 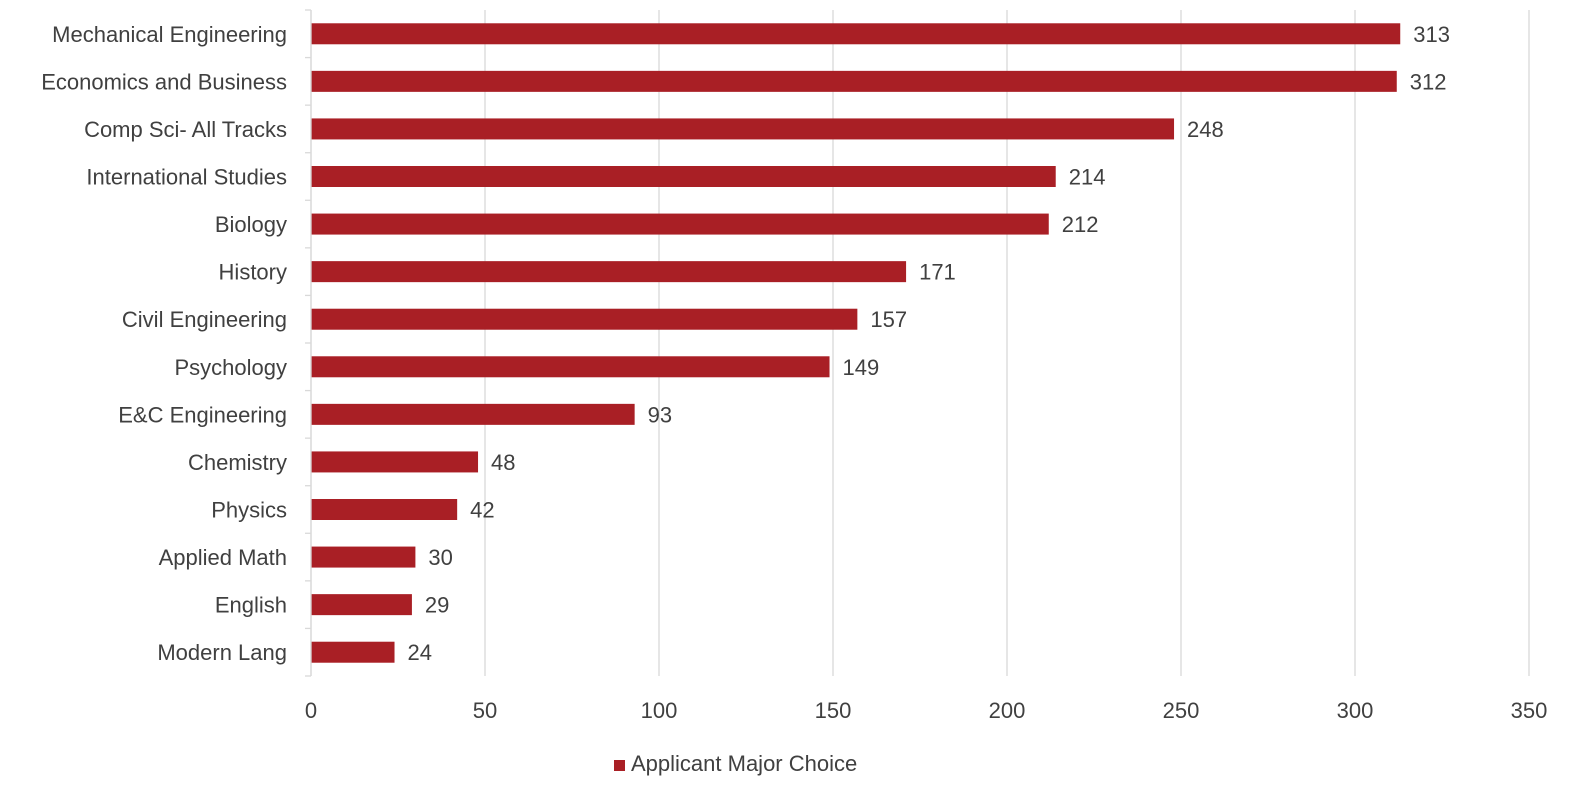 What do you see at coordinates (420, 652) in the screenshot?
I see `data-label: 24` at bounding box center [420, 652].